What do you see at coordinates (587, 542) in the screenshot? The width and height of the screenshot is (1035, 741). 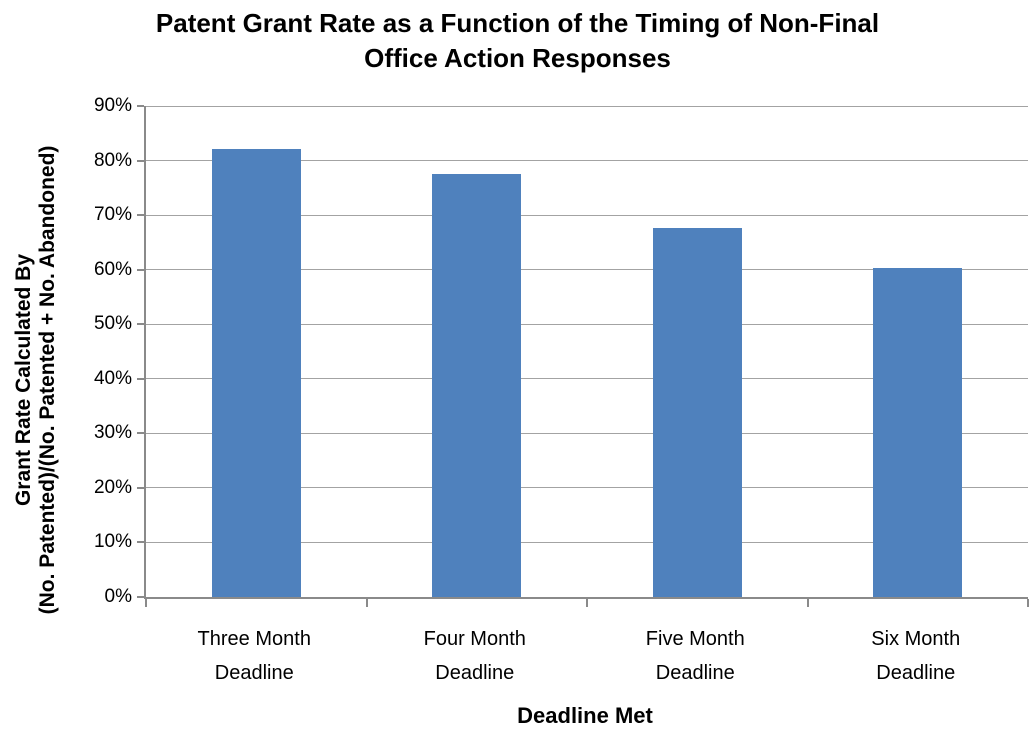 I see `gridline-10%` at bounding box center [587, 542].